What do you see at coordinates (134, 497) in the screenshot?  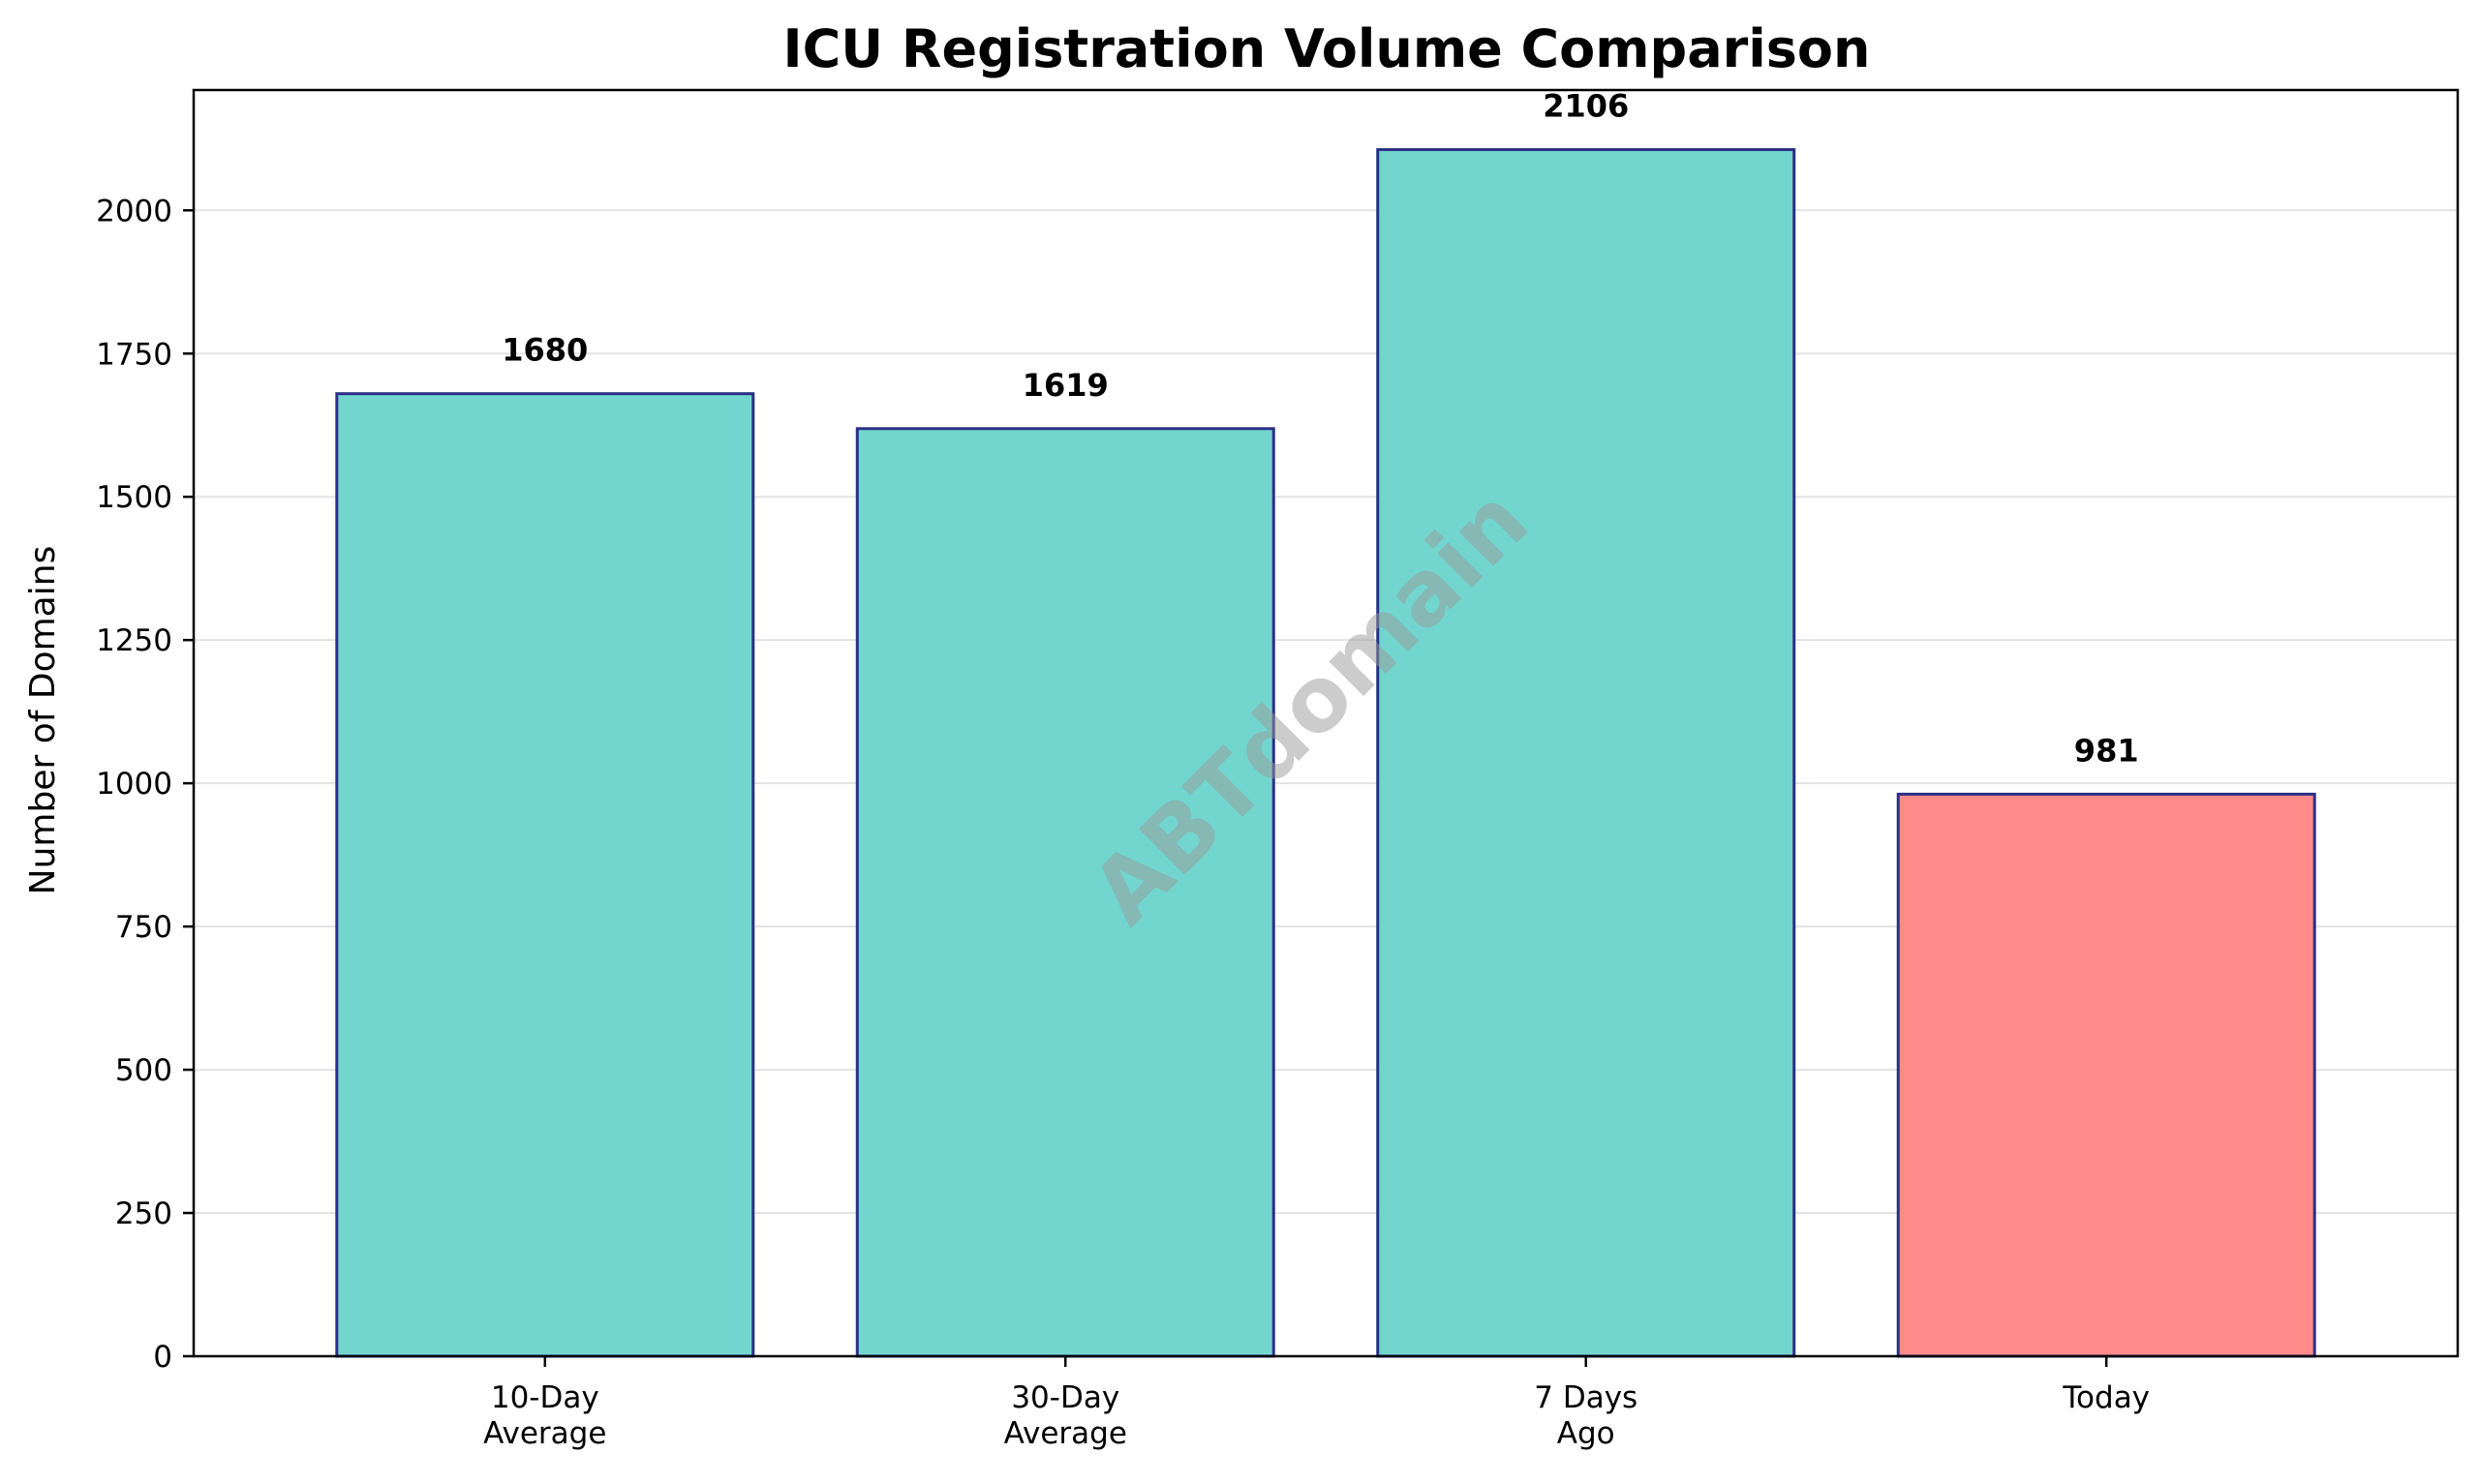 I see `y-tick-label-1500: 1500` at bounding box center [134, 497].